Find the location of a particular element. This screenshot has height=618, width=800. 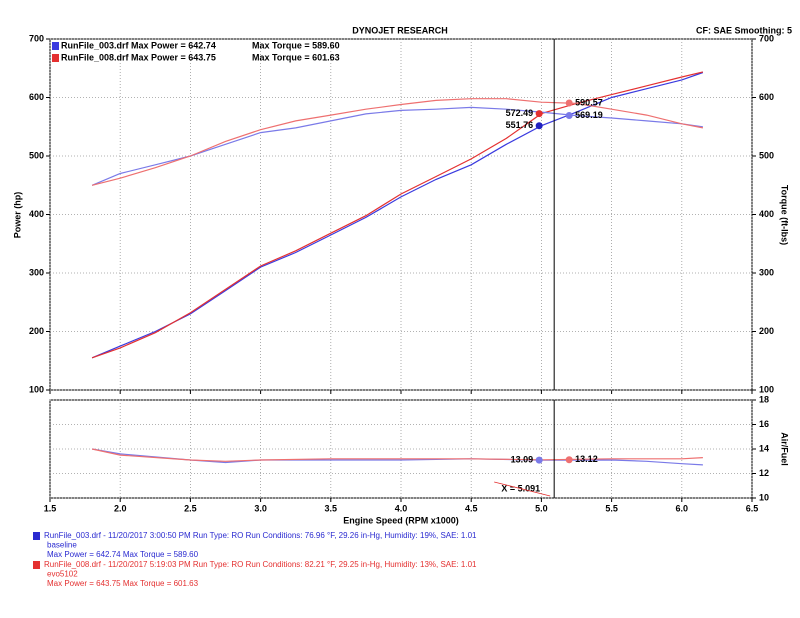

y-tick-label: 200 is located at coordinates (36, 331).